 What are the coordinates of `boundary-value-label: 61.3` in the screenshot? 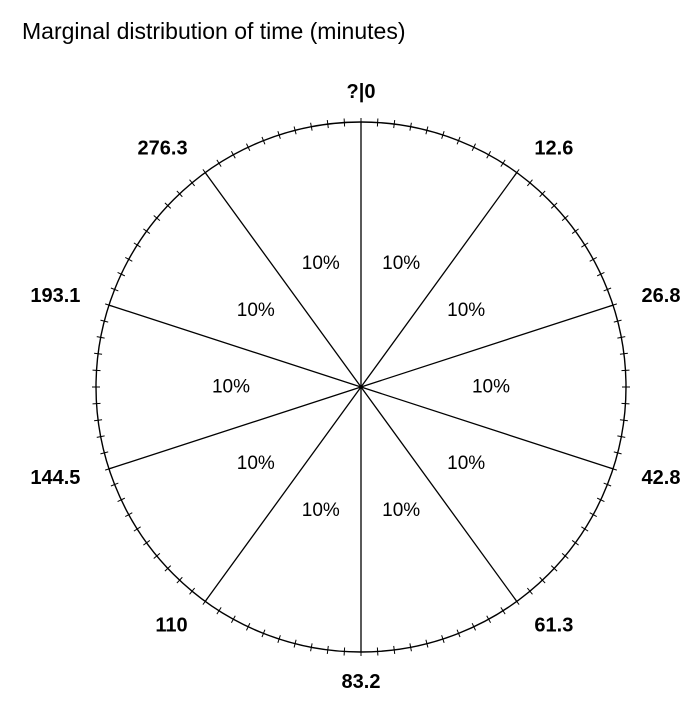 It's located at (553, 626).